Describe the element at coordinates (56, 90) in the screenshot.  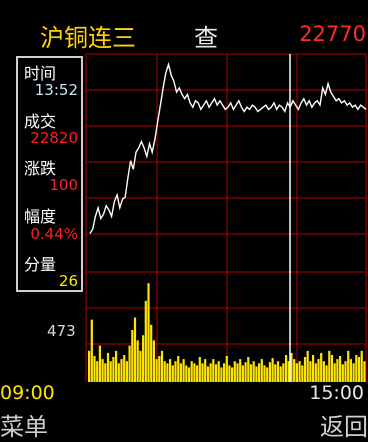
I see `time-value: 13:52` at that location.